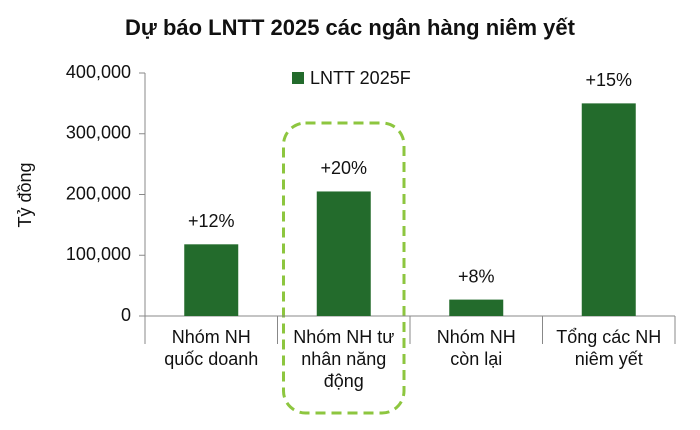 This screenshot has width=700, height=430. What do you see at coordinates (25, 194) in the screenshot?
I see `y-axis-label: Tỷ đồng` at bounding box center [25, 194].